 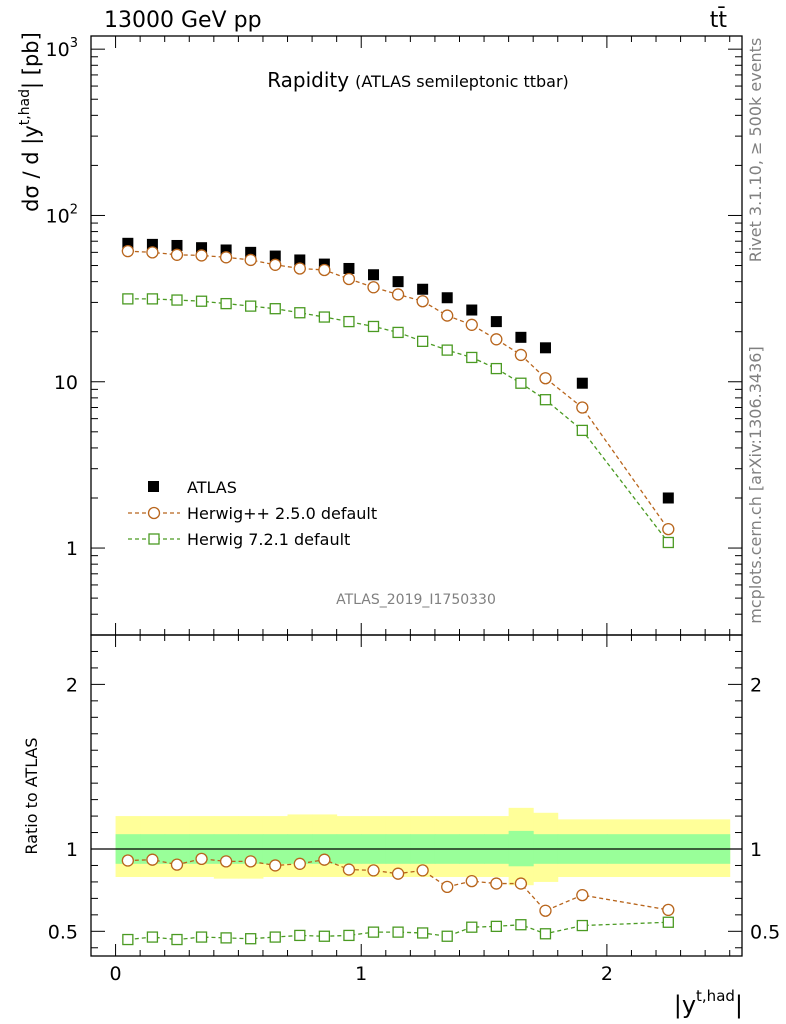 What do you see at coordinates (74, 209) in the screenshot?
I see `y-tick-label-exp-2: 2` at bounding box center [74, 209].